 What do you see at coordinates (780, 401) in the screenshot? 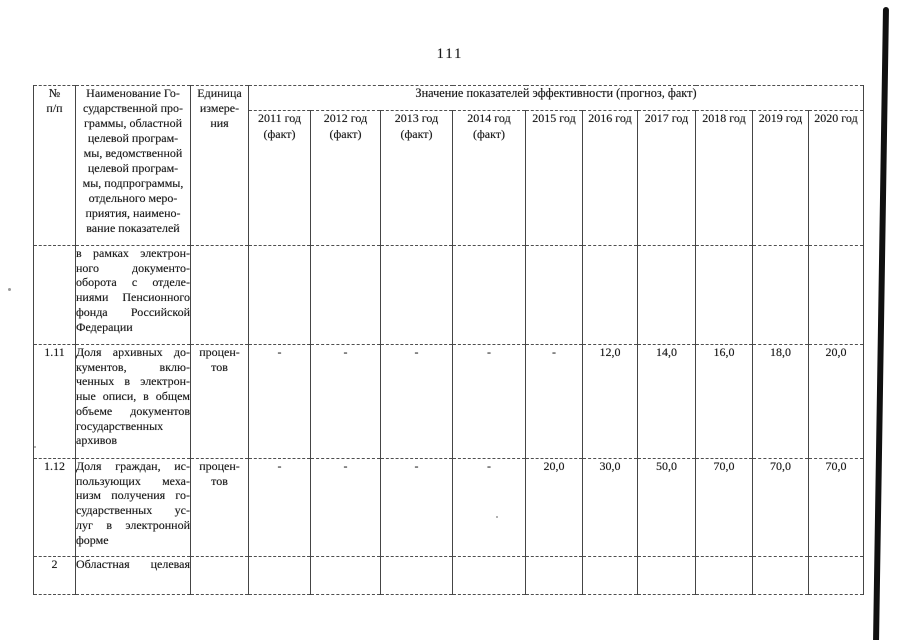
I see `cell-value-2019: 18,0` at bounding box center [780, 401].